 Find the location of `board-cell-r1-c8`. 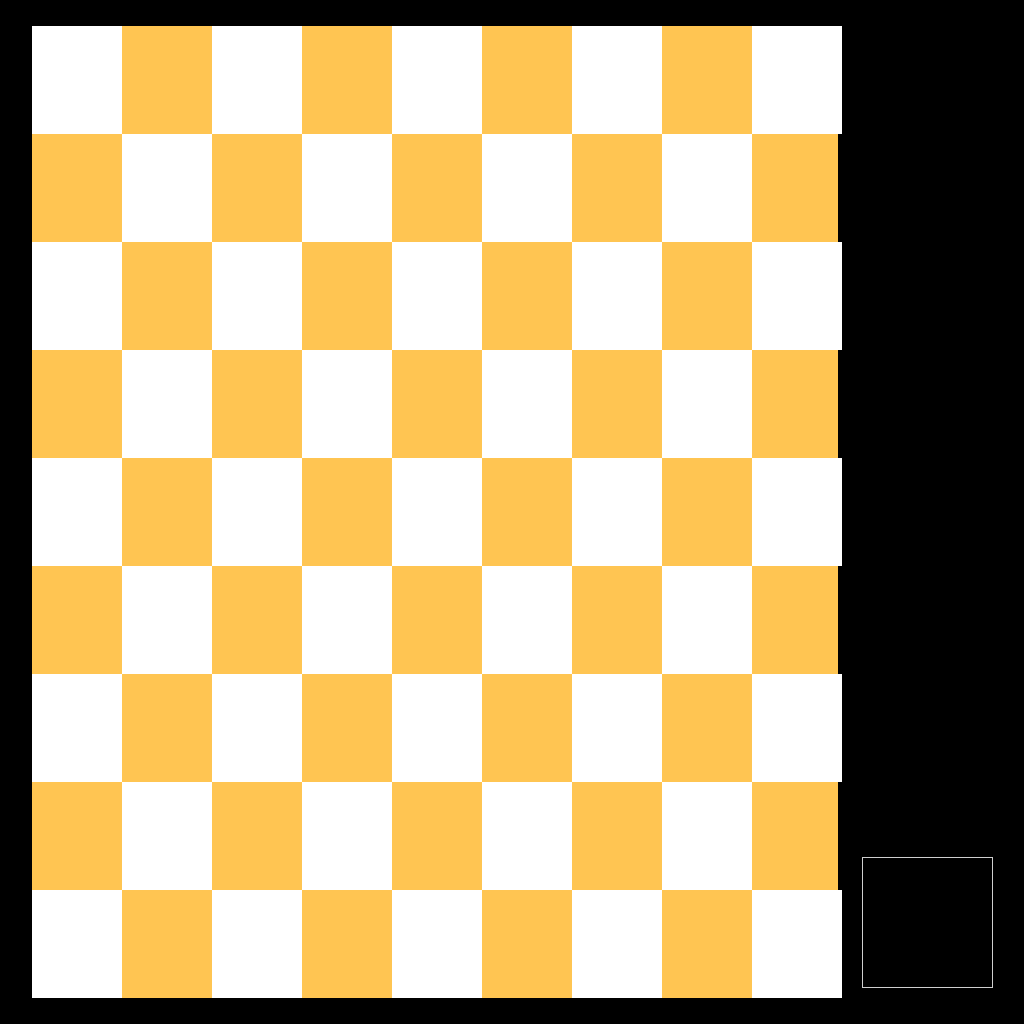

board-cell-r1-c8 is located at coordinates (707, 80).